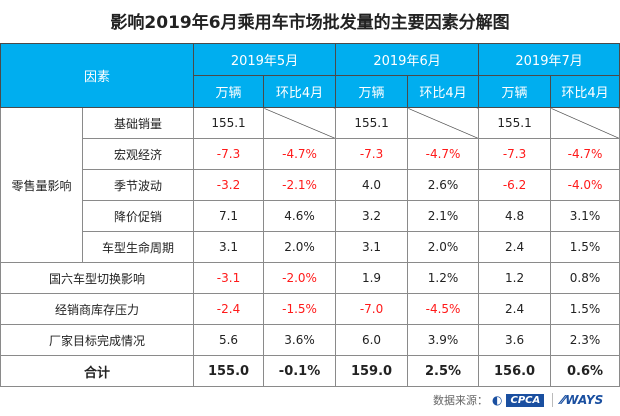 This screenshot has width=620, height=416. Describe the element at coordinates (138, 123) in the screenshot. I see `row-label: 基础销量` at that location.